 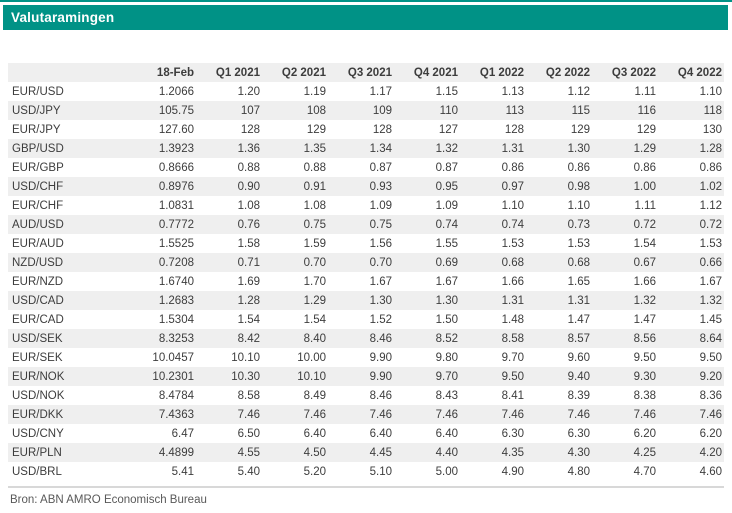 I want to click on value-cell: 1.48, so click(x=512, y=319).